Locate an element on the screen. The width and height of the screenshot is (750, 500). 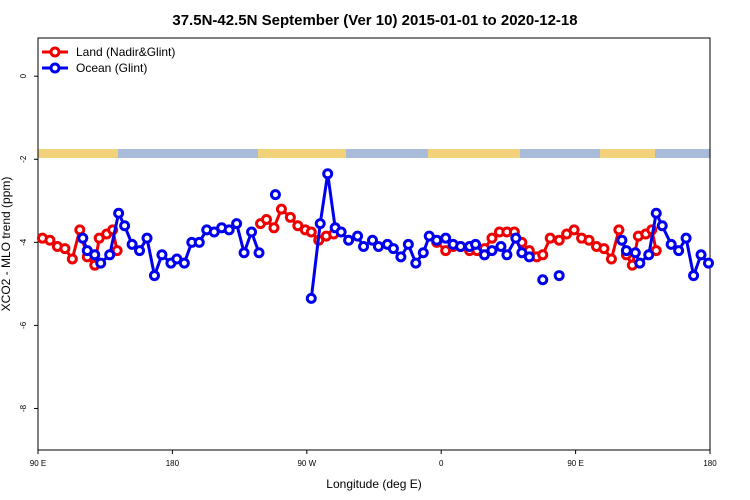
x-axis-label: Longitude (deg E) is located at coordinates (373, 484).